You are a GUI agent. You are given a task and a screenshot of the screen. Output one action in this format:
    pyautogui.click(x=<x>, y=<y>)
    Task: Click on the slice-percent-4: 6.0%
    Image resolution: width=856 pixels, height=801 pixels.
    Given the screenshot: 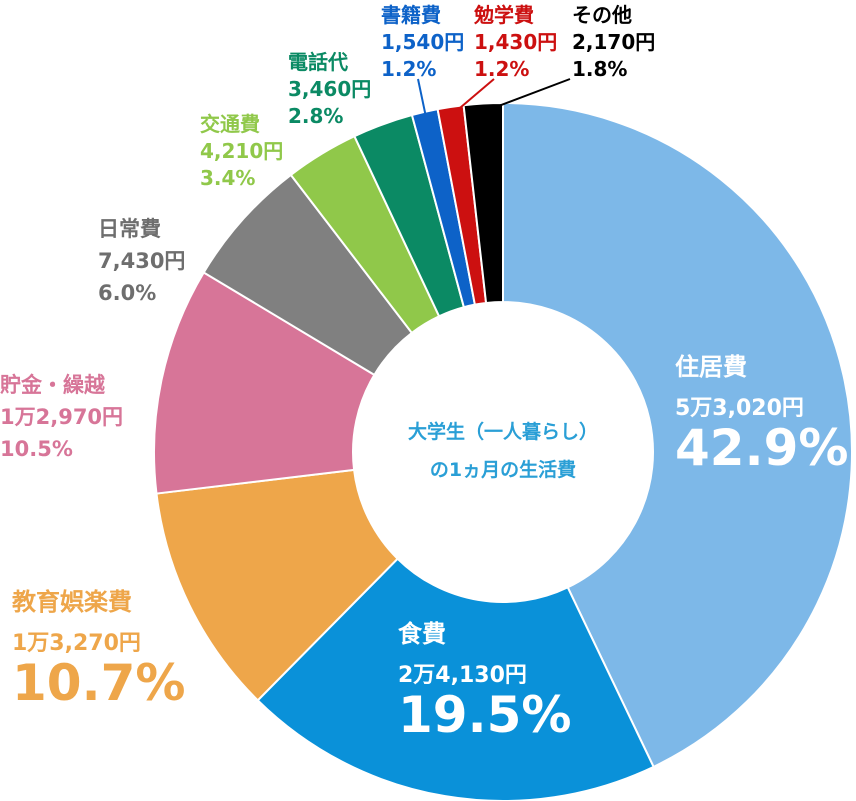 What is the action you would take?
    pyautogui.click(x=127, y=293)
    